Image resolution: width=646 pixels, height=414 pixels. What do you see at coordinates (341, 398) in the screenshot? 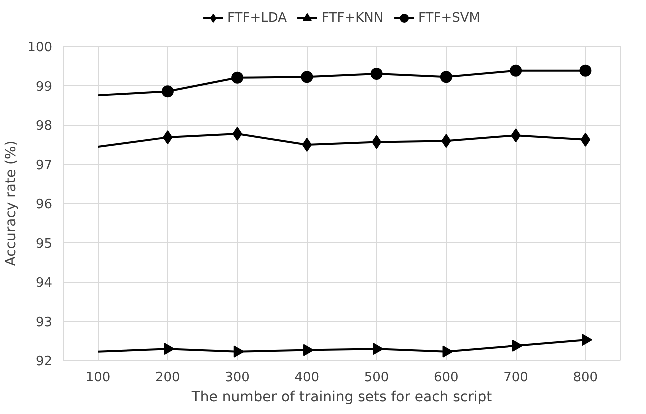
I see `x-axis-title: The number of training sets for each script` at bounding box center [341, 398].